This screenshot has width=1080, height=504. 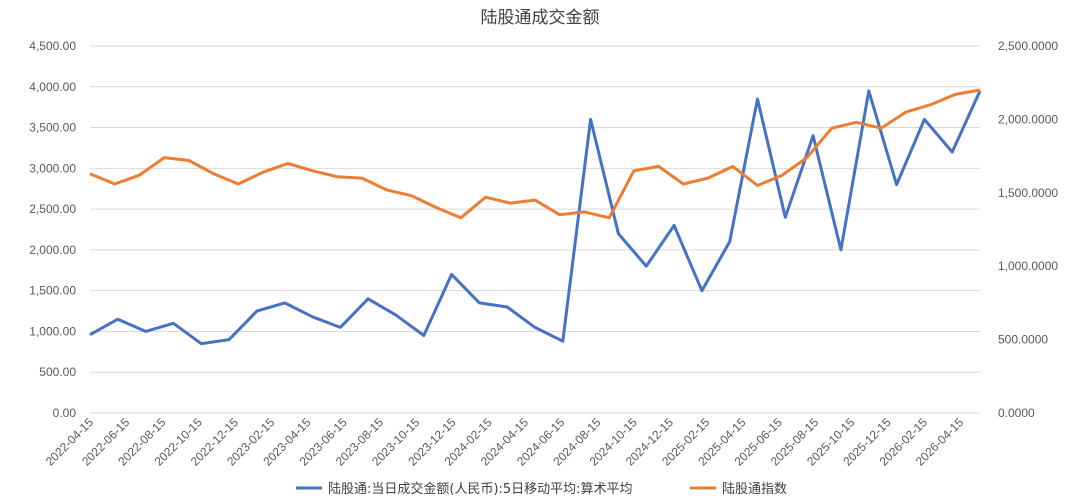 What do you see at coordinates (52, 87) in the screenshot?
I see `left-tick-label: 4,000.00` at bounding box center [52, 87].